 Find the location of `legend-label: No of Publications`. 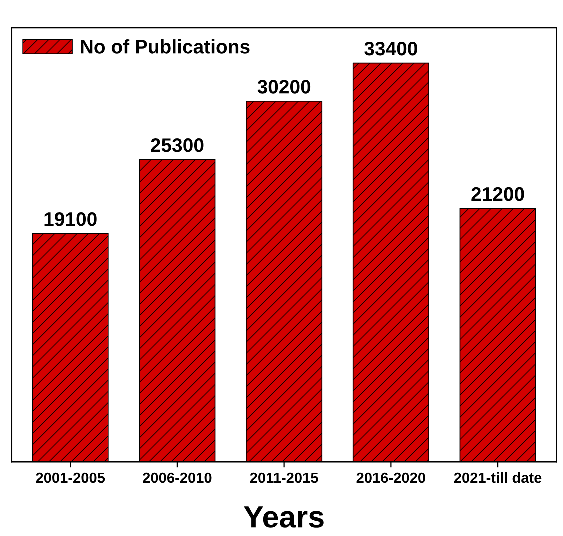

legend-label: No of Publications is located at coordinates (165, 47).